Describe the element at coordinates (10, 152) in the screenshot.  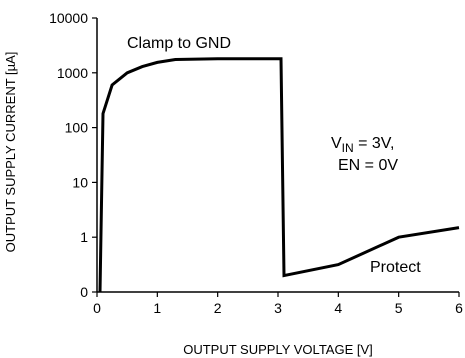
I see `y-axis-title: OUTPUT SUPPLY CURRENT [µA]` at that location.